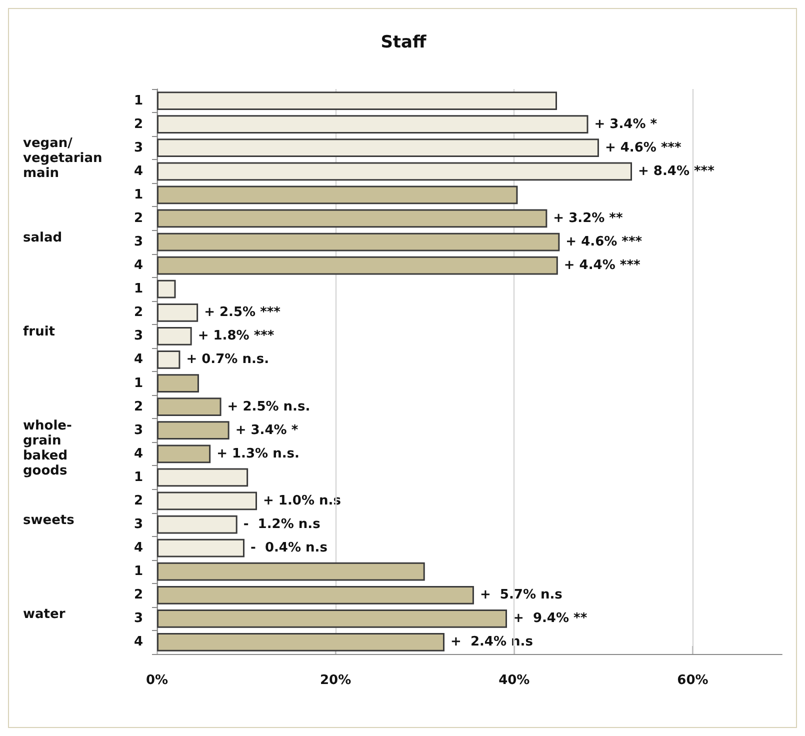  What do you see at coordinates (228, 360) in the screenshot?
I see `annotation: + 0.7% n.s.` at bounding box center [228, 360].